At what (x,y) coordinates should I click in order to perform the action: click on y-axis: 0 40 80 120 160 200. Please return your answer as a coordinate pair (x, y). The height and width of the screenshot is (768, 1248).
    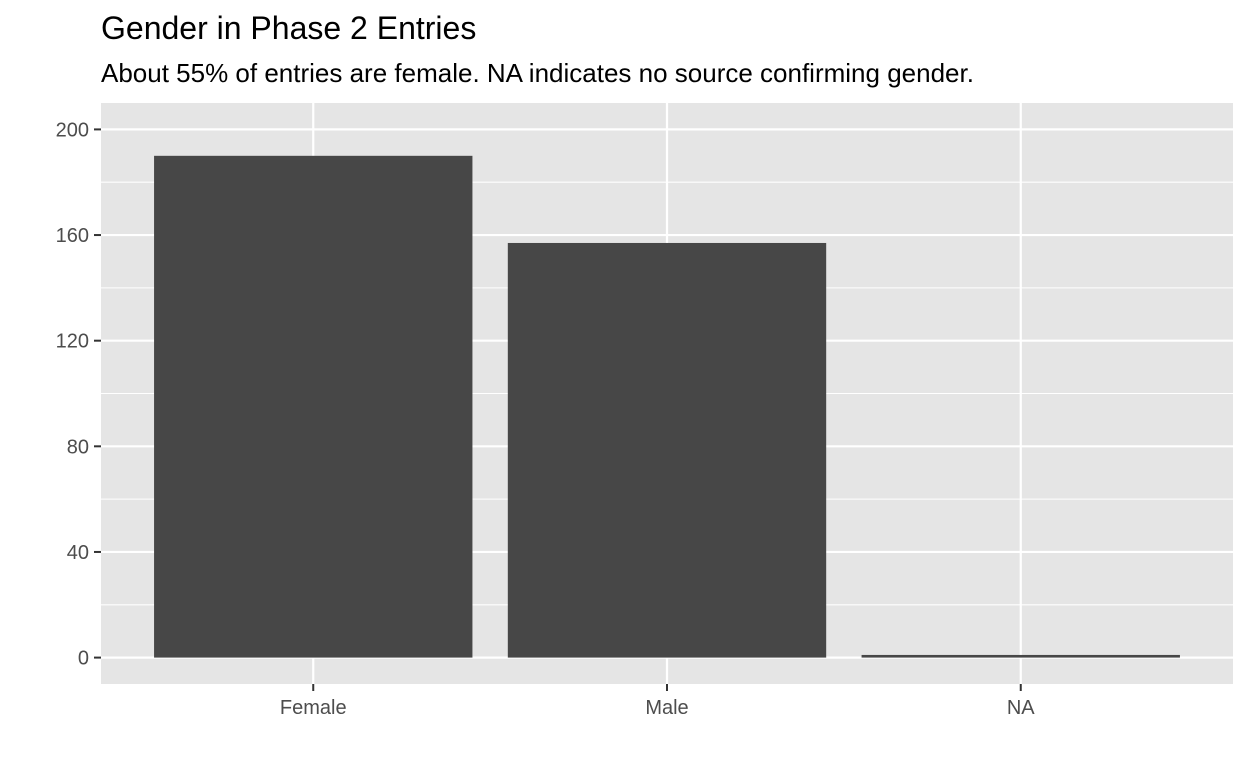
    Looking at the image, I should click on (78, 394).